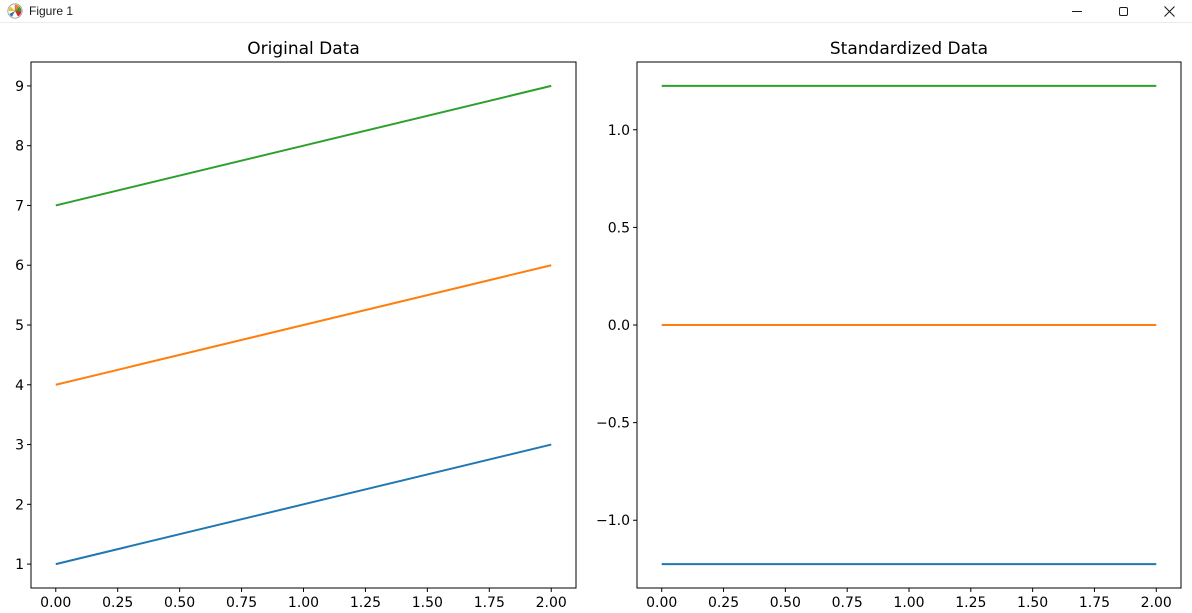 This screenshot has height=613, width=1192. Describe the element at coordinates (19, 505) in the screenshot. I see `y-tick-label: 2` at that location.